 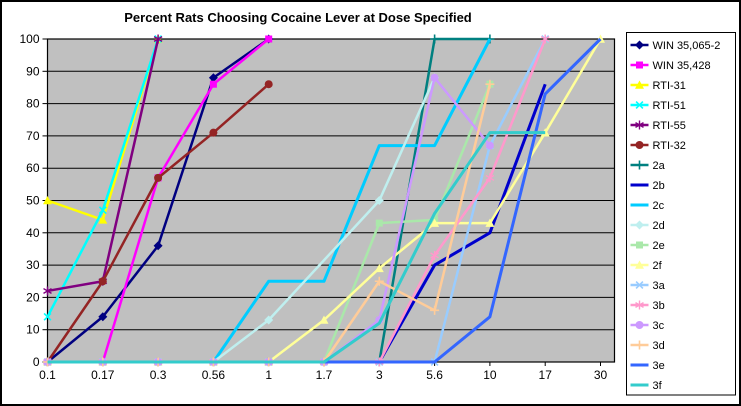 What do you see at coordinates (33, 233) in the screenshot?
I see `y-axis-label: 40` at bounding box center [33, 233].